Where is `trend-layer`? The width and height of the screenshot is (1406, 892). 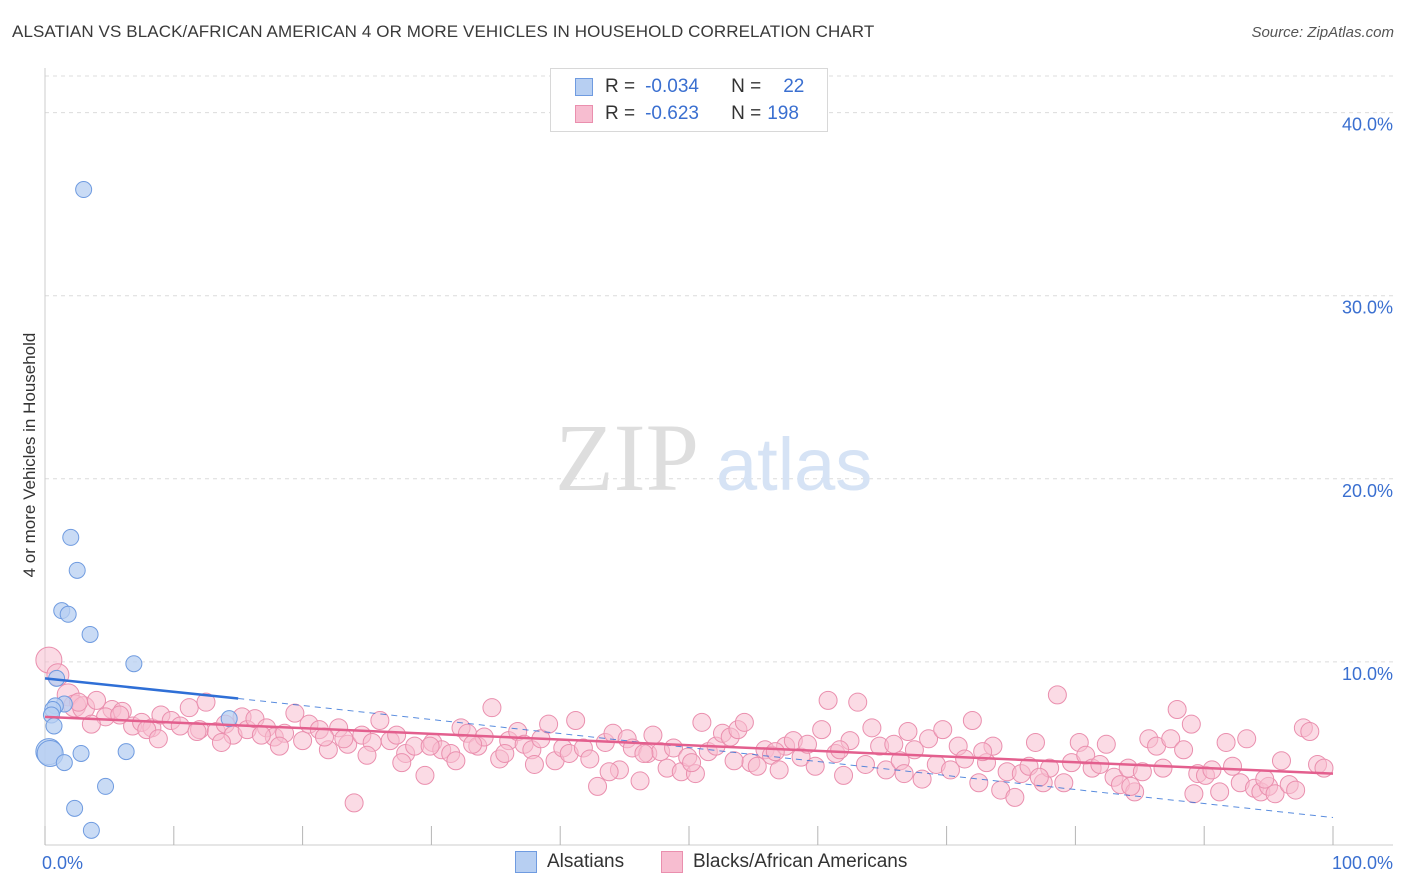
trend-layer is located at coordinates (689, 748).